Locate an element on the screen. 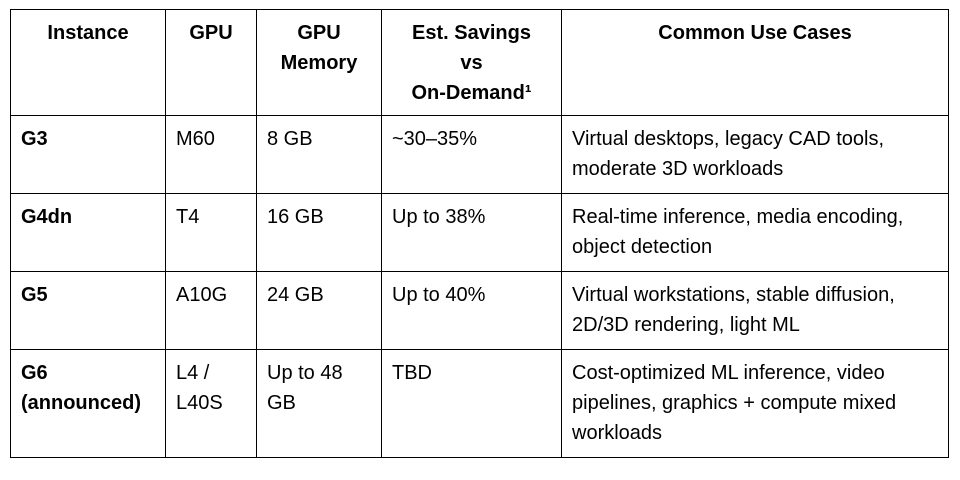 The height and width of the screenshot is (480, 960). cell-use-cases-line: workloads is located at coordinates (617, 433).